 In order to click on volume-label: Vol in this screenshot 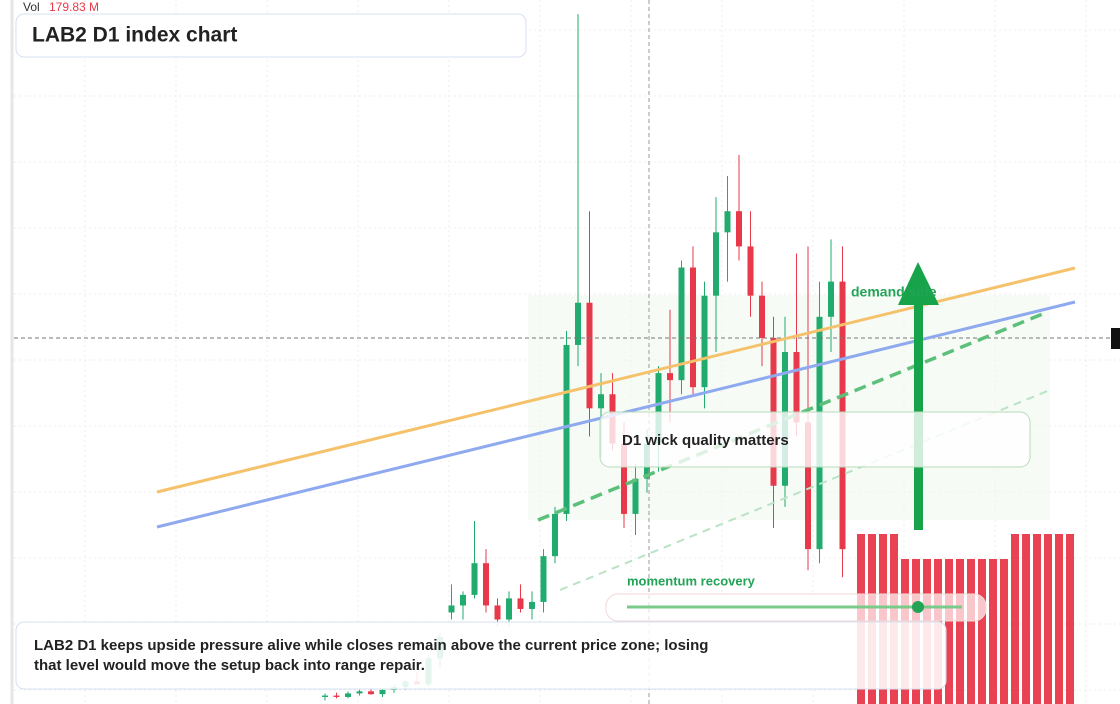, I will do `click(31, 7)`.